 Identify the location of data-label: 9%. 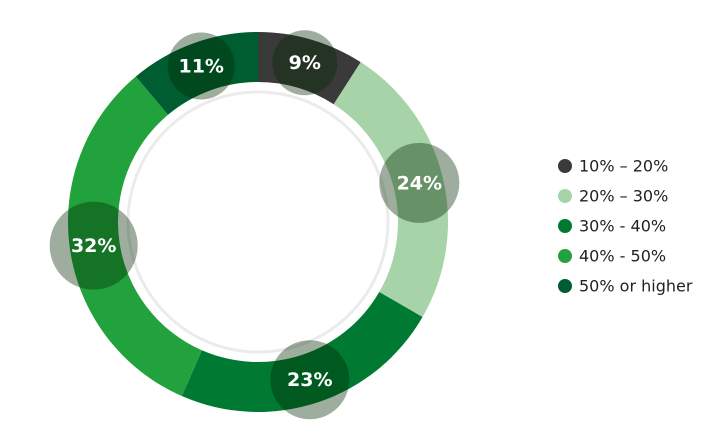
(305, 63).